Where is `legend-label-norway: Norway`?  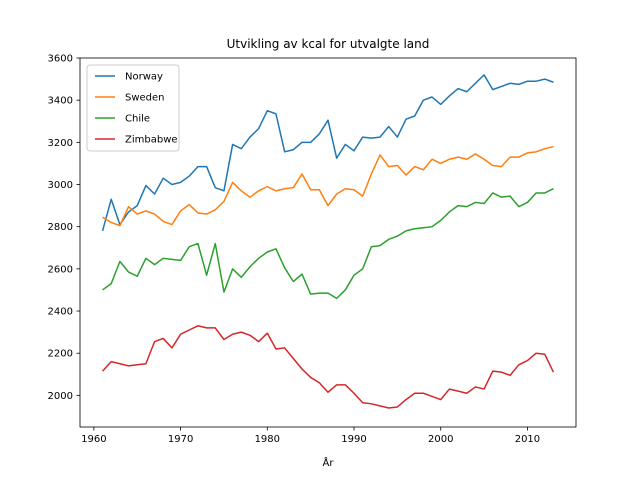
legend-label-norway: Norway is located at coordinates (144, 77).